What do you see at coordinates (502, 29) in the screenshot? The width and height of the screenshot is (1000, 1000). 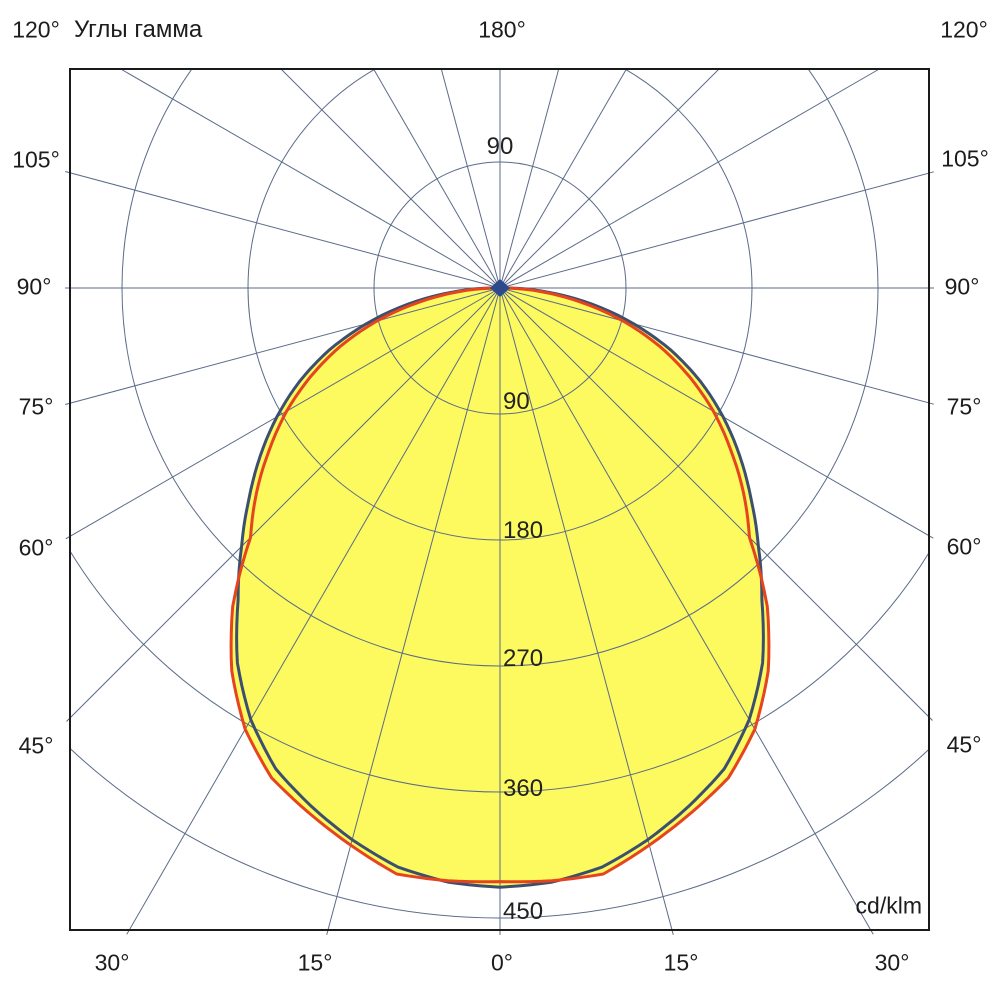 I see `gamma-angle-label-top: 180°` at bounding box center [502, 29].